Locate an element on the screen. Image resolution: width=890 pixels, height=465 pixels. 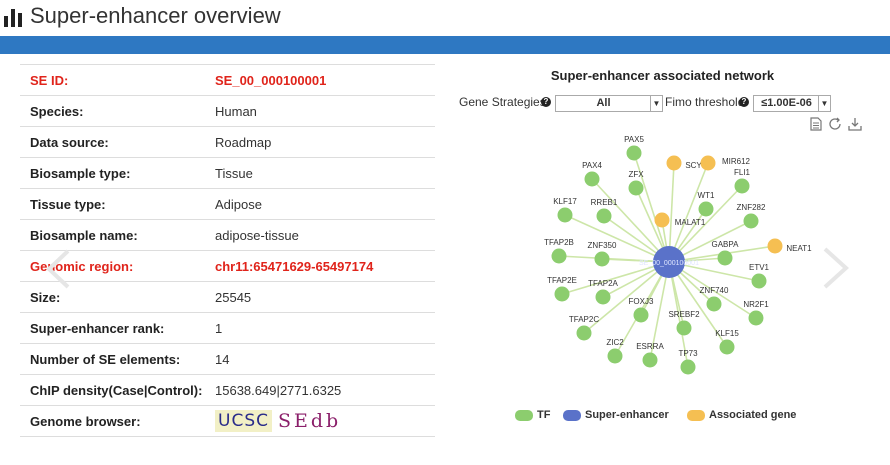
network-node-fli1: FLI1 is located at coordinates (742, 181).